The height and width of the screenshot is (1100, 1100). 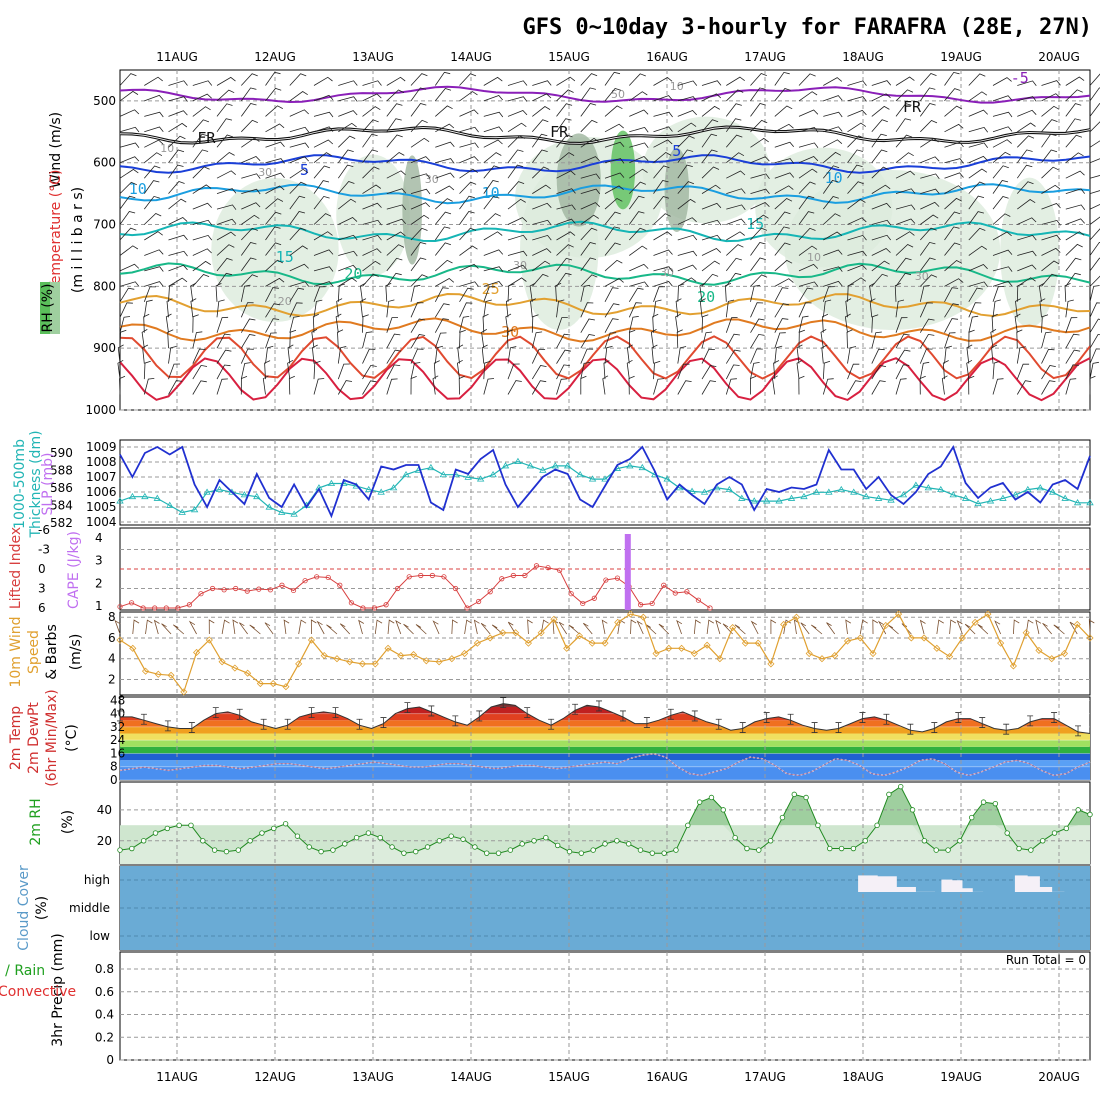 What do you see at coordinates (605, 481) in the screenshot?
I see `slp-line` at bounding box center [605, 481].